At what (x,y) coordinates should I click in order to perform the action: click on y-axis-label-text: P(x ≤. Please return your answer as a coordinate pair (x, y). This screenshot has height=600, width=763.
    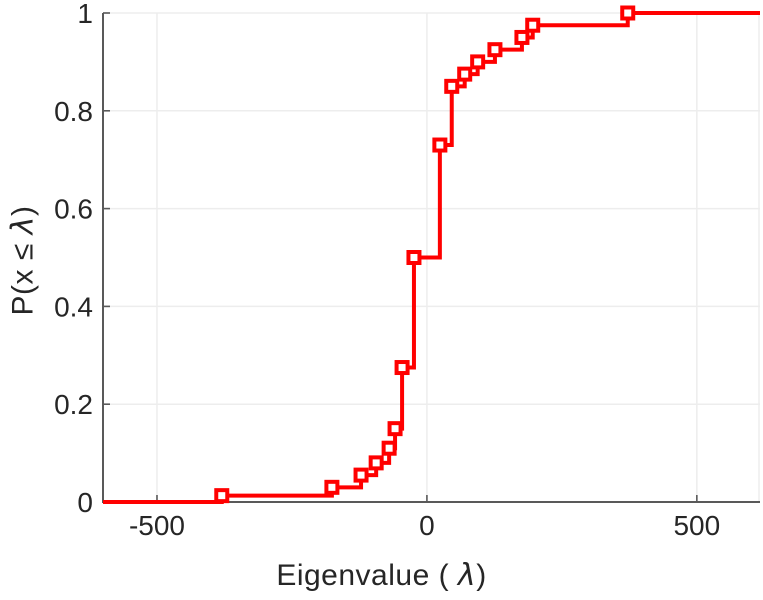
    Looking at the image, I should click on (23, 275).